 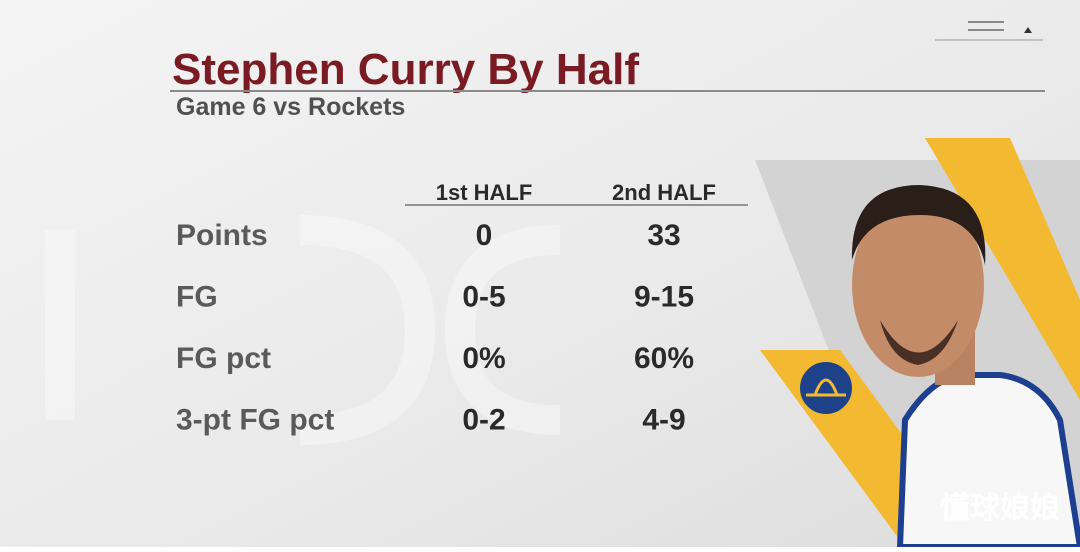 I want to click on column-header: 2nd HALF, so click(x=664, y=192).